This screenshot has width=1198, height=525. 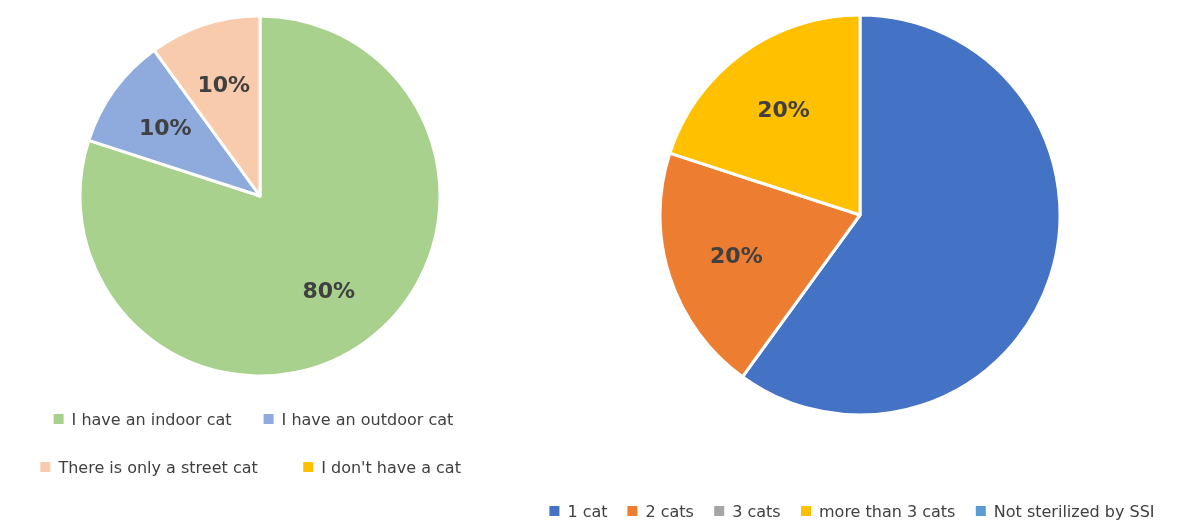 What do you see at coordinates (587, 511) in the screenshot?
I see `legend-label: 1 cat` at bounding box center [587, 511].